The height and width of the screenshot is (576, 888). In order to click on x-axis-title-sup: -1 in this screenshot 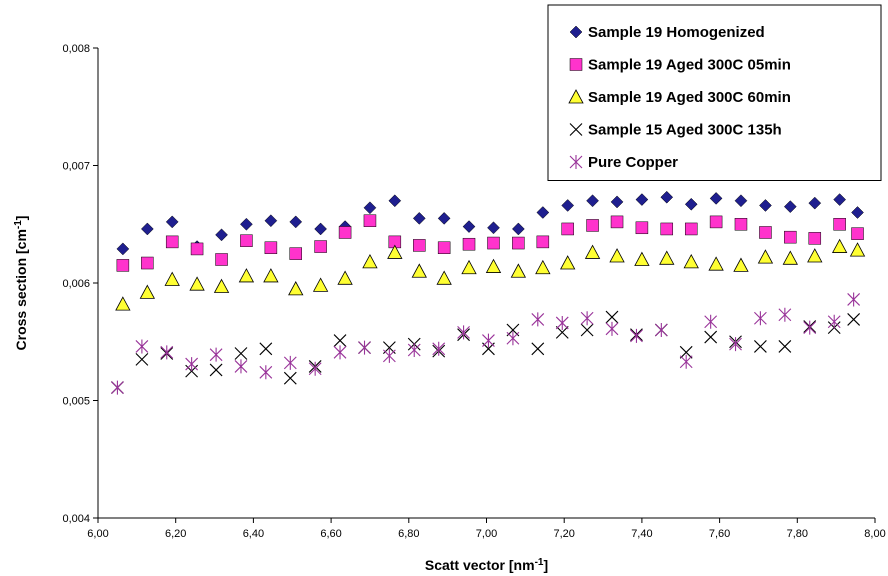, I will do `click(539, 562)`.